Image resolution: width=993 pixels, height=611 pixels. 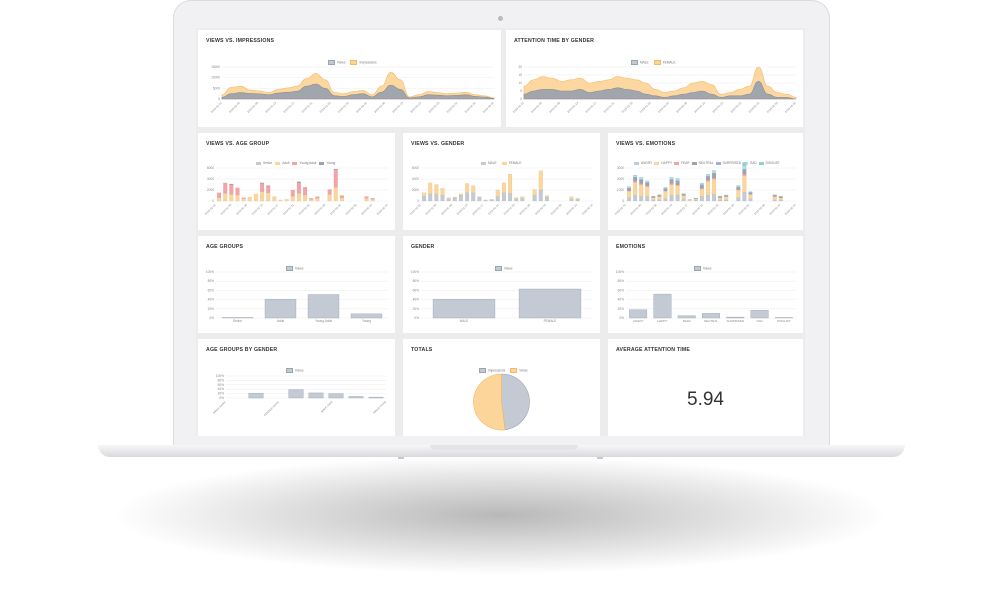 I want to click on y-tick-label: 100%, so click(x=620, y=272).